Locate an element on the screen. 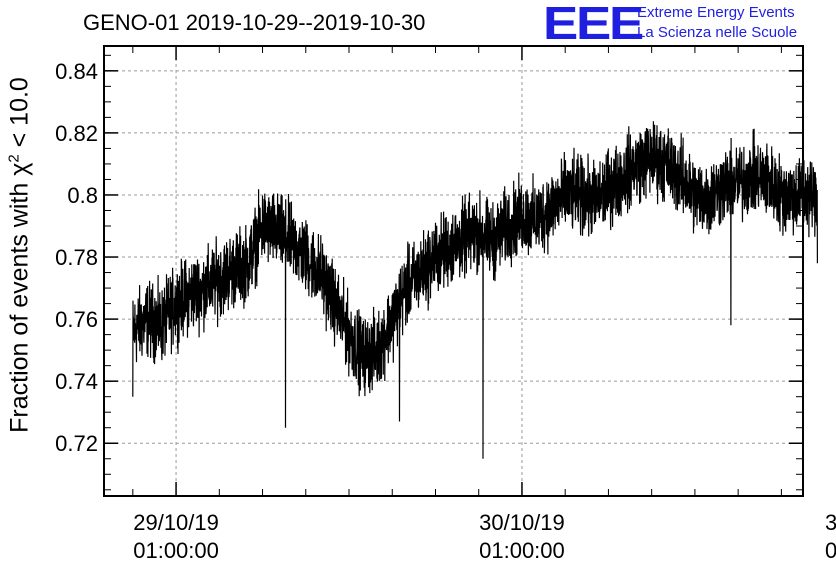 This screenshot has height=572, width=836. x-tick-label-date: 30/10/19 is located at coordinates (522, 522).